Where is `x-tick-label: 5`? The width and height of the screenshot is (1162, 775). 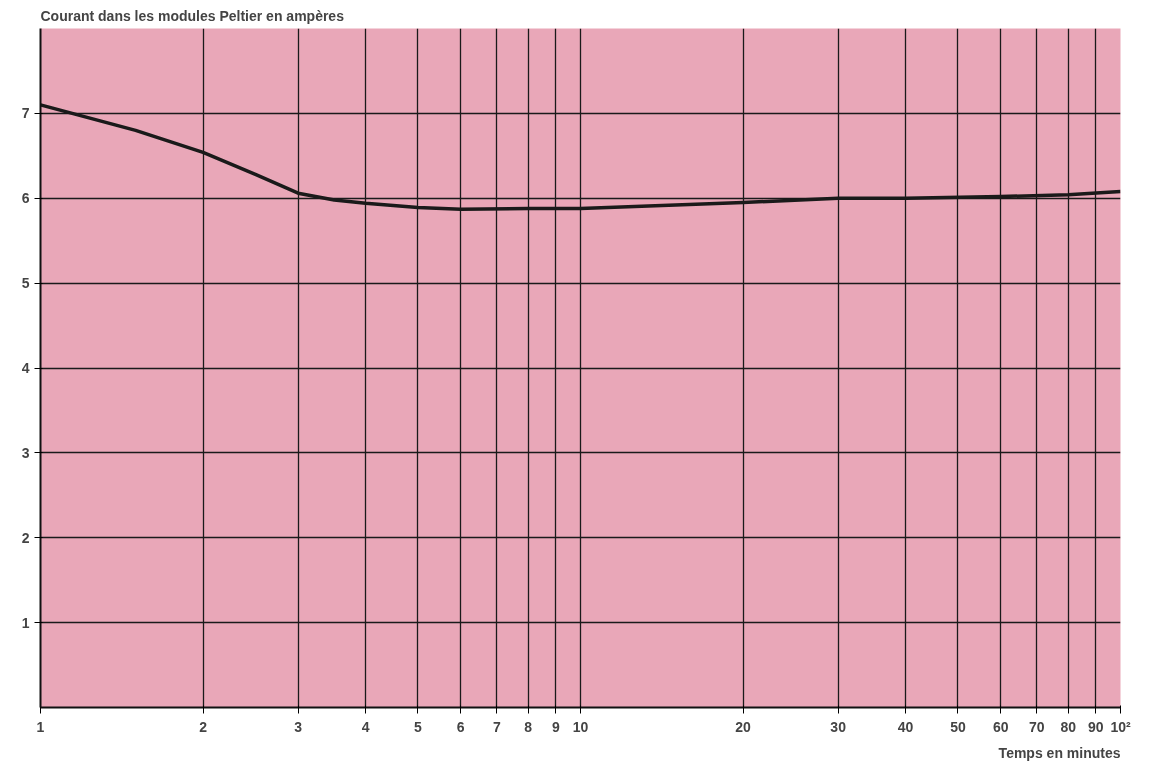
x-tick-label: 5 is located at coordinates (418, 726).